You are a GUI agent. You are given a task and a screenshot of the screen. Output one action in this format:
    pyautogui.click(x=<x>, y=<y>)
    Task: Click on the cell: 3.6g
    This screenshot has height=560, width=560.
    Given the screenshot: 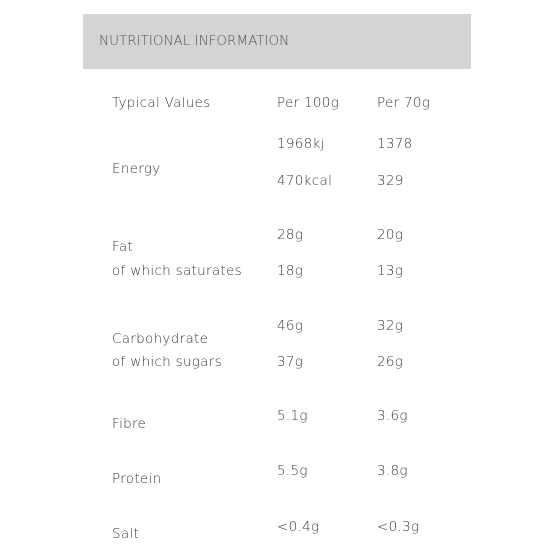 What is the action you would take?
    pyautogui.click(x=392, y=416)
    